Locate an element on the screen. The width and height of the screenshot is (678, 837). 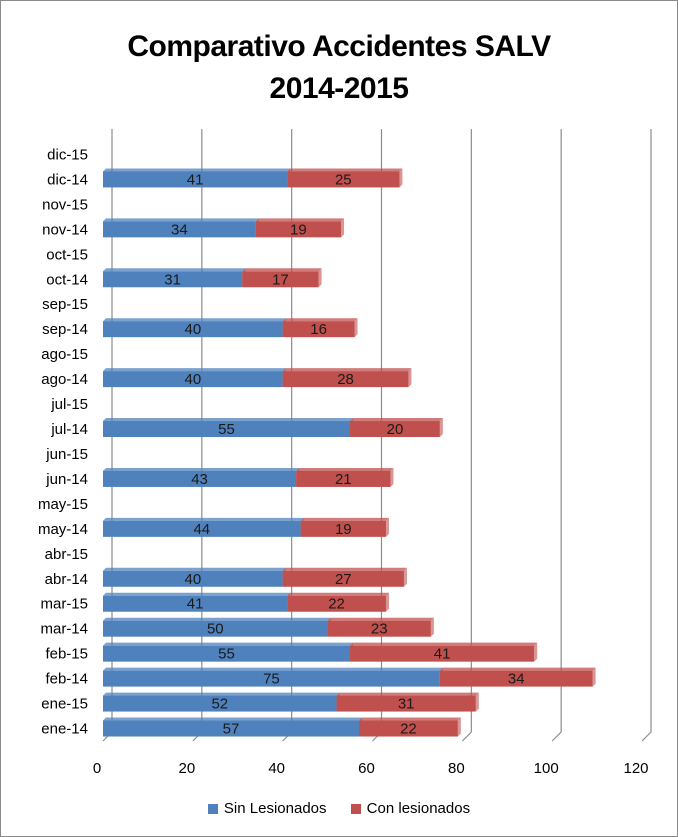
data-label-sin-lesionados-may-14: 44 is located at coordinates (201, 529).